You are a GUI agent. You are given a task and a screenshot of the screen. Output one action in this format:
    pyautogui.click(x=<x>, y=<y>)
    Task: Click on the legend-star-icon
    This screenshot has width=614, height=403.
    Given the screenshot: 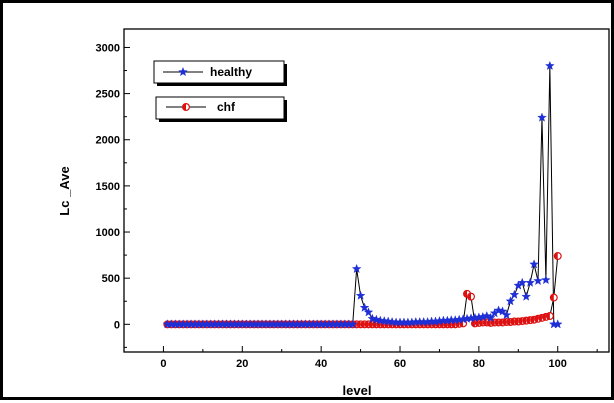 What is the action you would take?
    pyautogui.click(x=183, y=71)
    